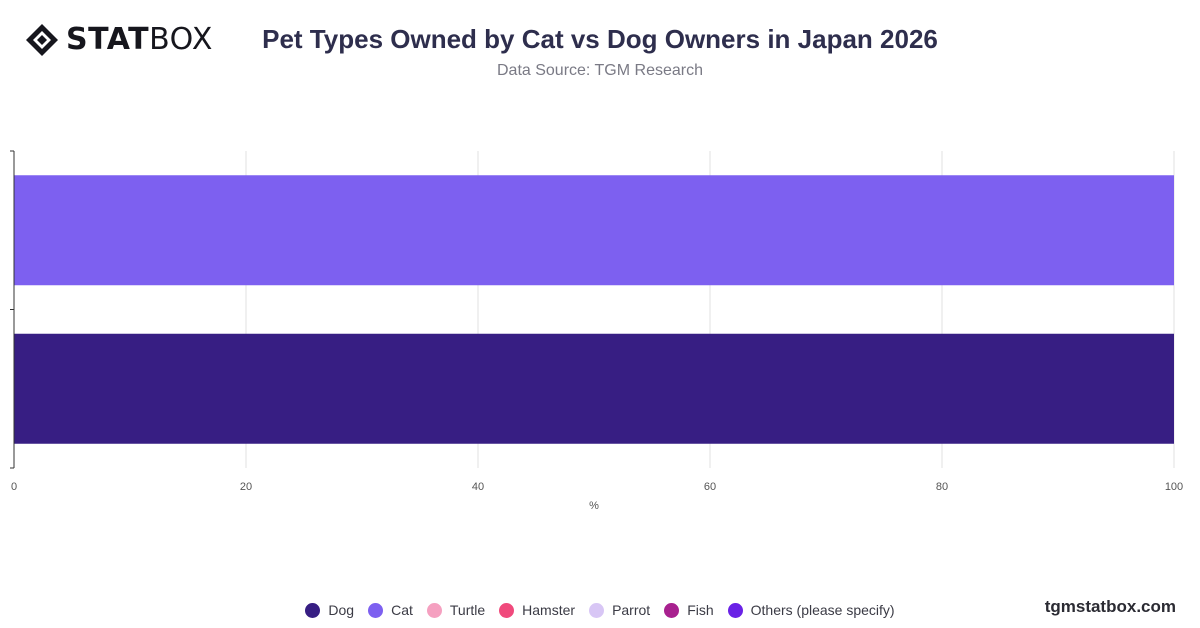 The width and height of the screenshot is (1200, 628). What do you see at coordinates (478, 487) in the screenshot?
I see `x-tick-label: 40` at bounding box center [478, 487].